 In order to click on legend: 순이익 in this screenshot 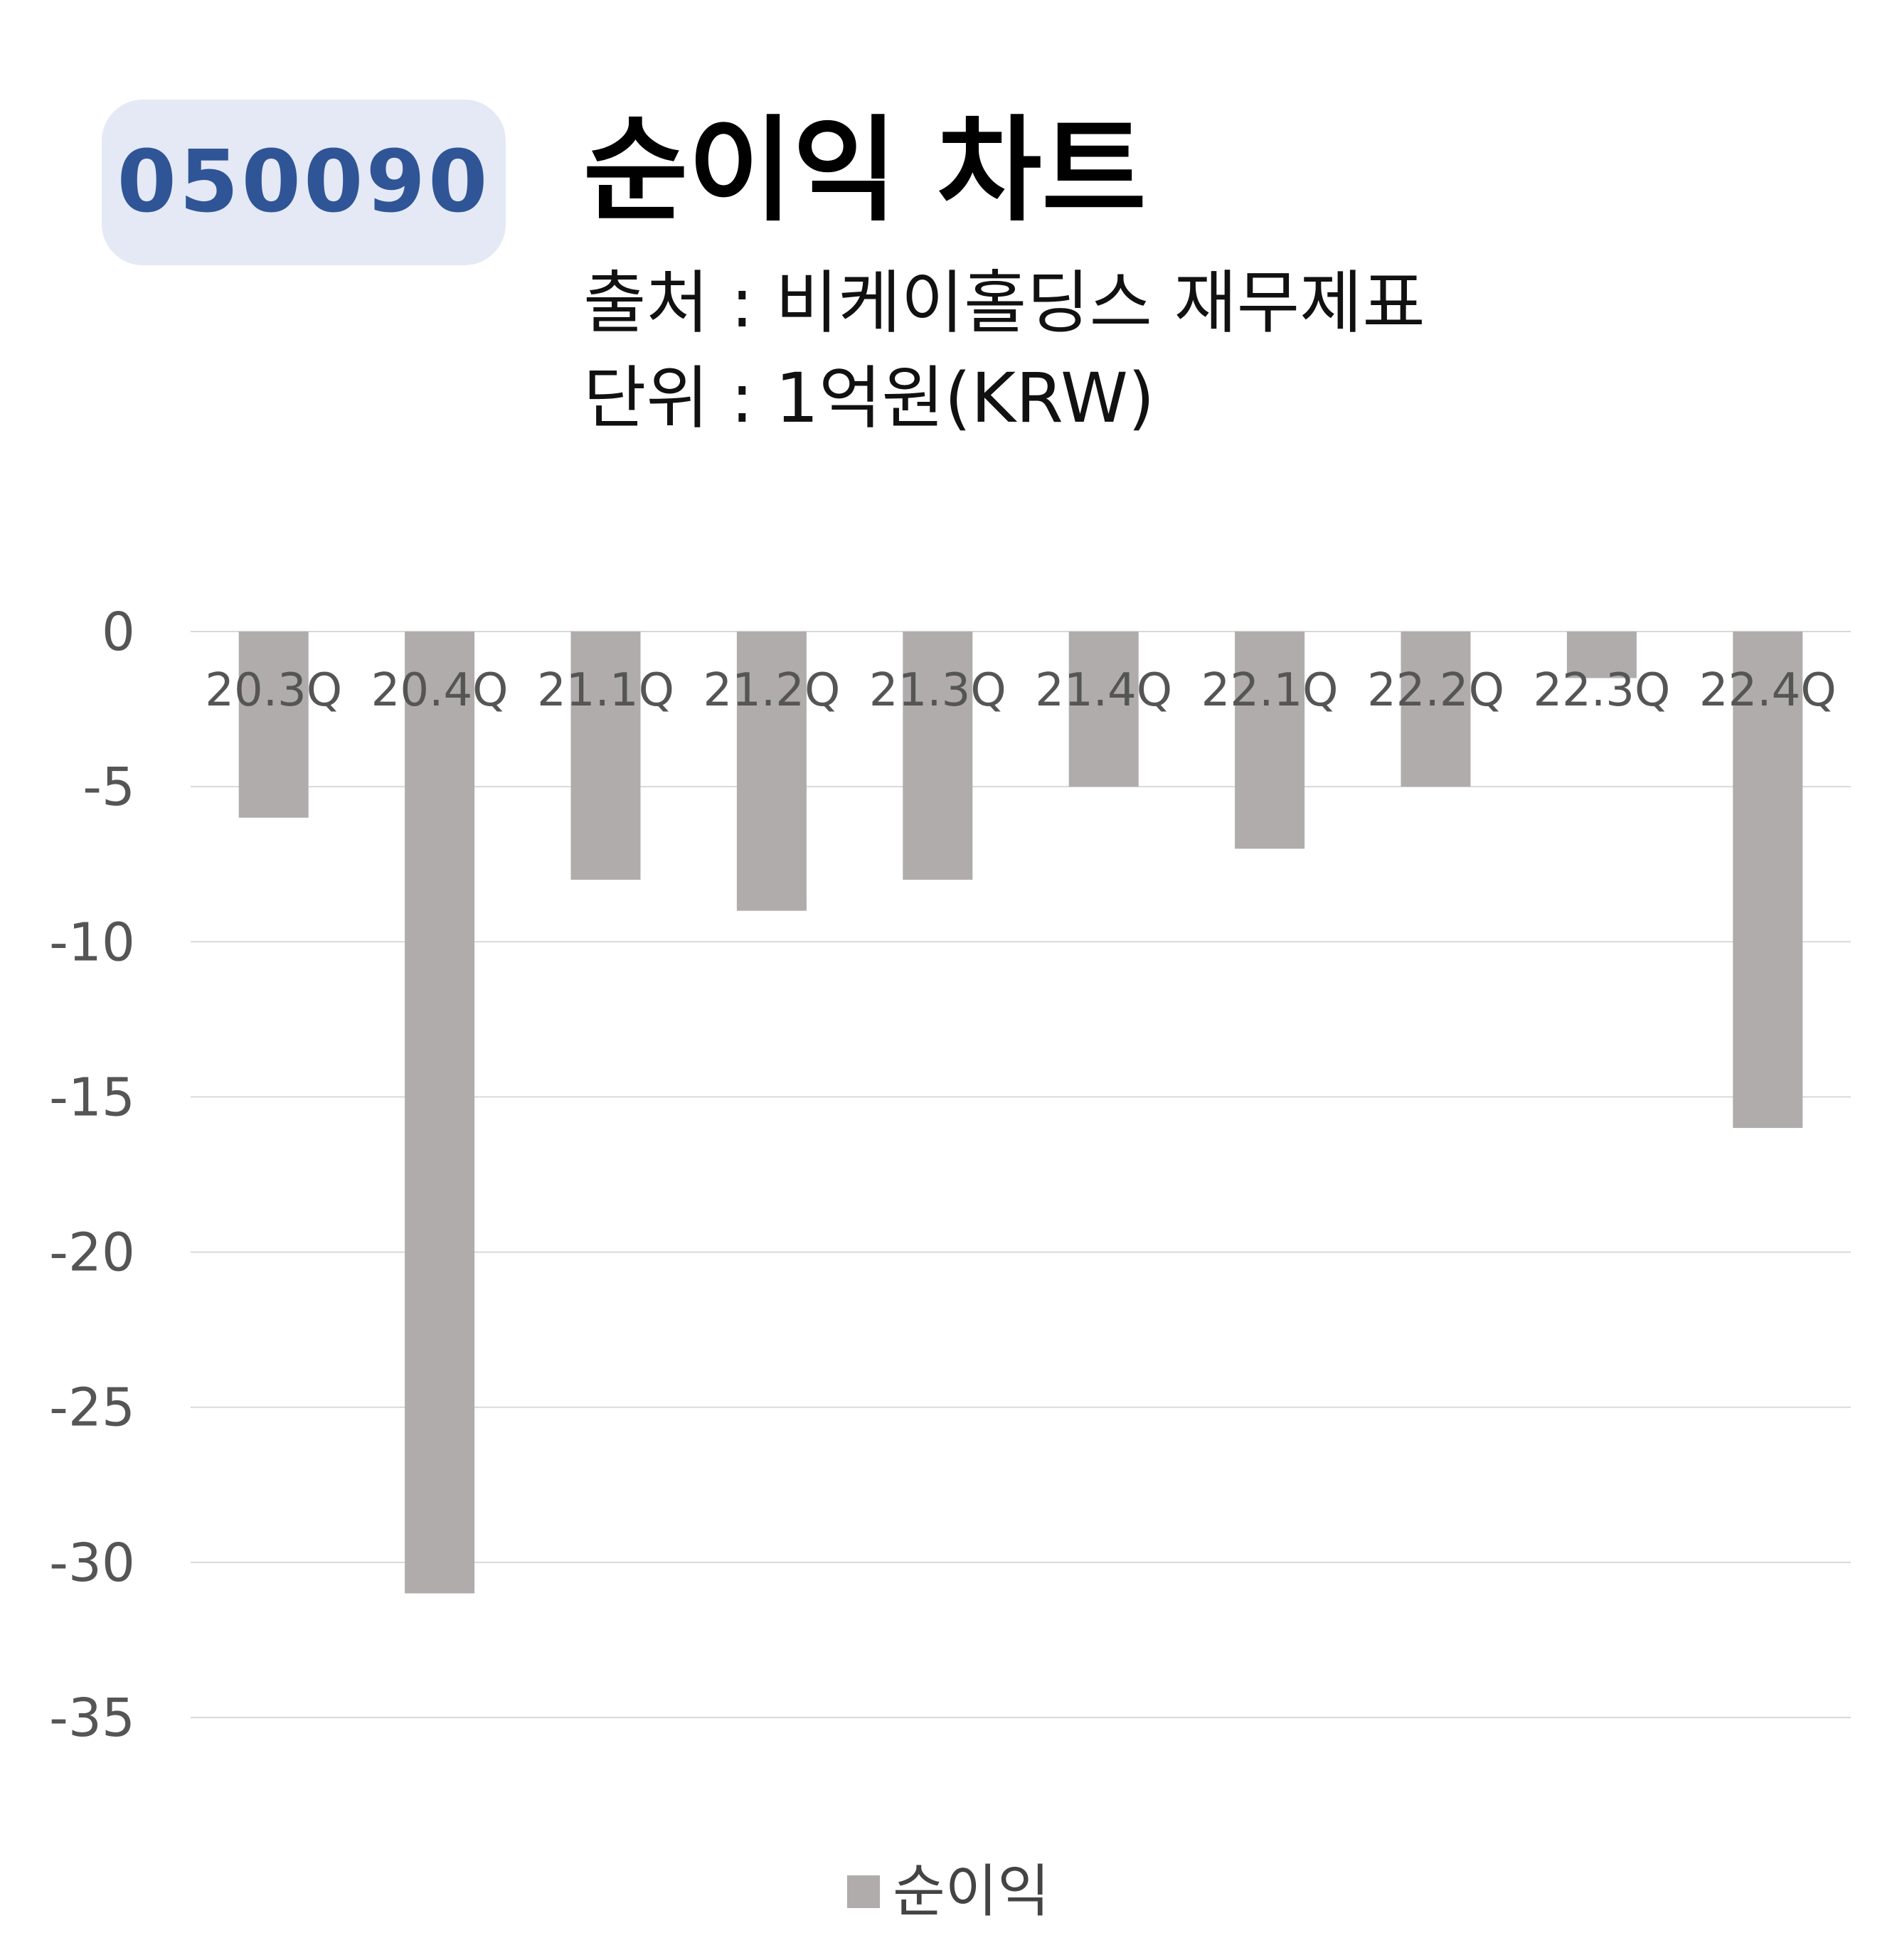, I will do `click(948, 1891)`.